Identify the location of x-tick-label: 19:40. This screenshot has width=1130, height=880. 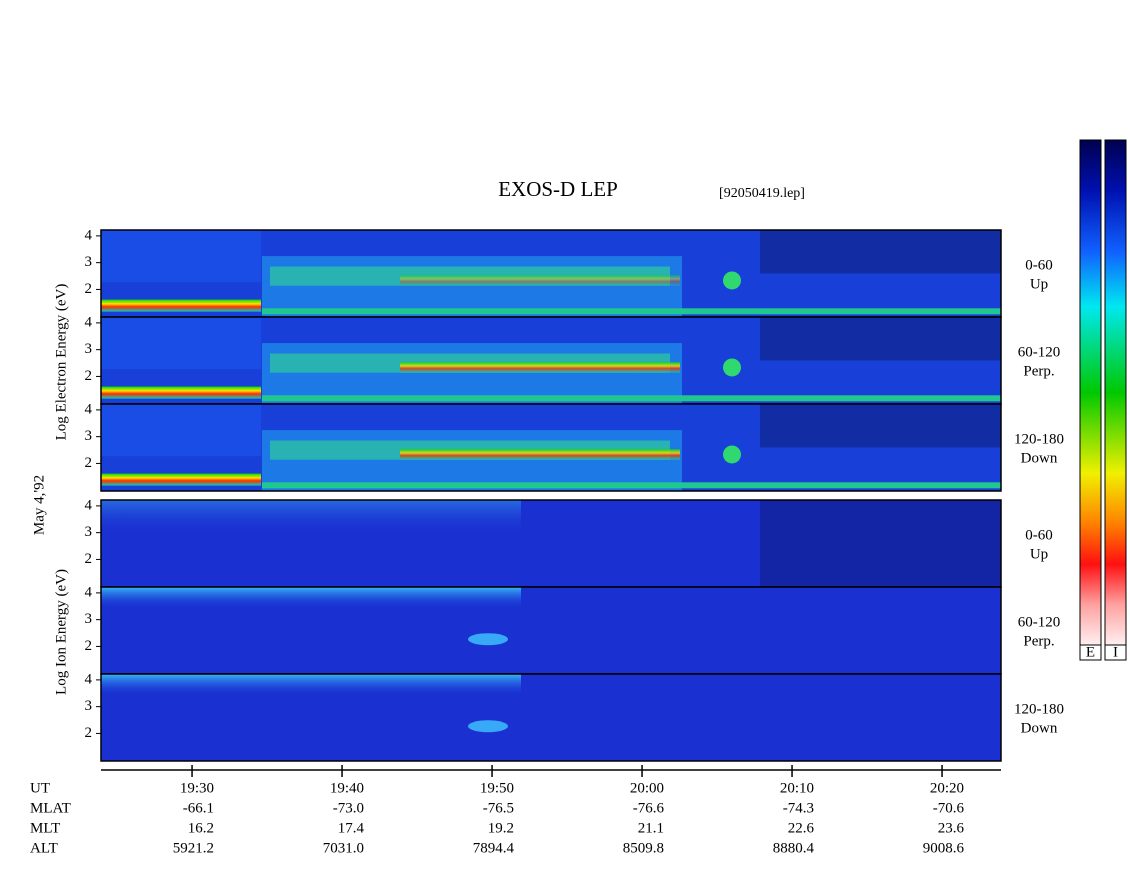
(347, 788).